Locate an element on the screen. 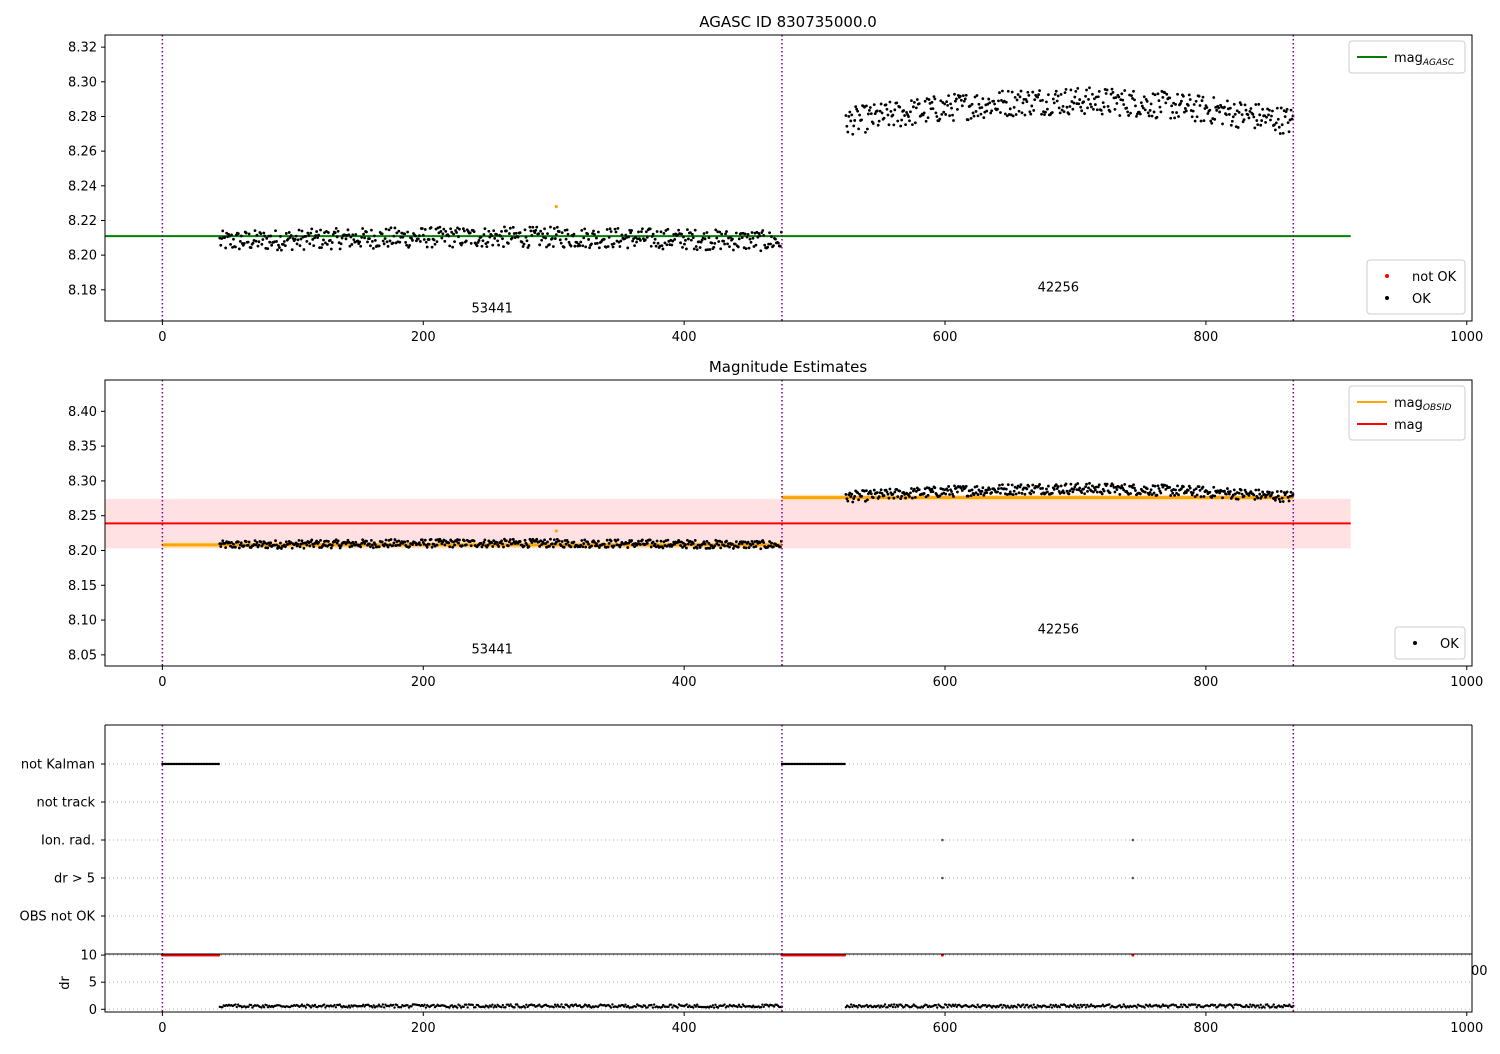  chart1-legend-marker is located at coordinates (1387, 298).